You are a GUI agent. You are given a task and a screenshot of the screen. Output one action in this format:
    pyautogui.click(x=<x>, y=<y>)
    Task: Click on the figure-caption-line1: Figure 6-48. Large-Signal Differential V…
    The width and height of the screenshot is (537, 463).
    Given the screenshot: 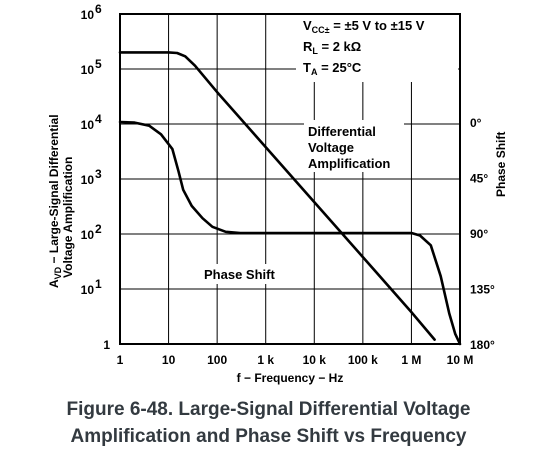 What is the action you would take?
    pyautogui.click(x=268, y=409)
    